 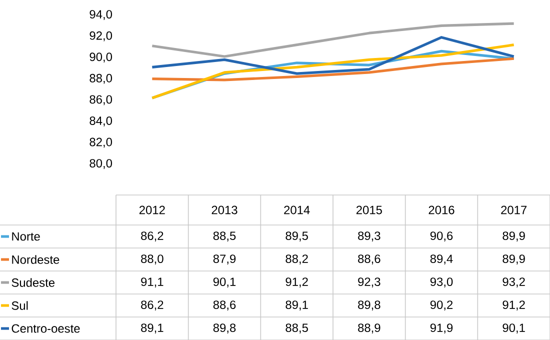 What do you see at coordinates (441, 305) in the screenshot?
I see `data-label: 90,2` at bounding box center [441, 305].